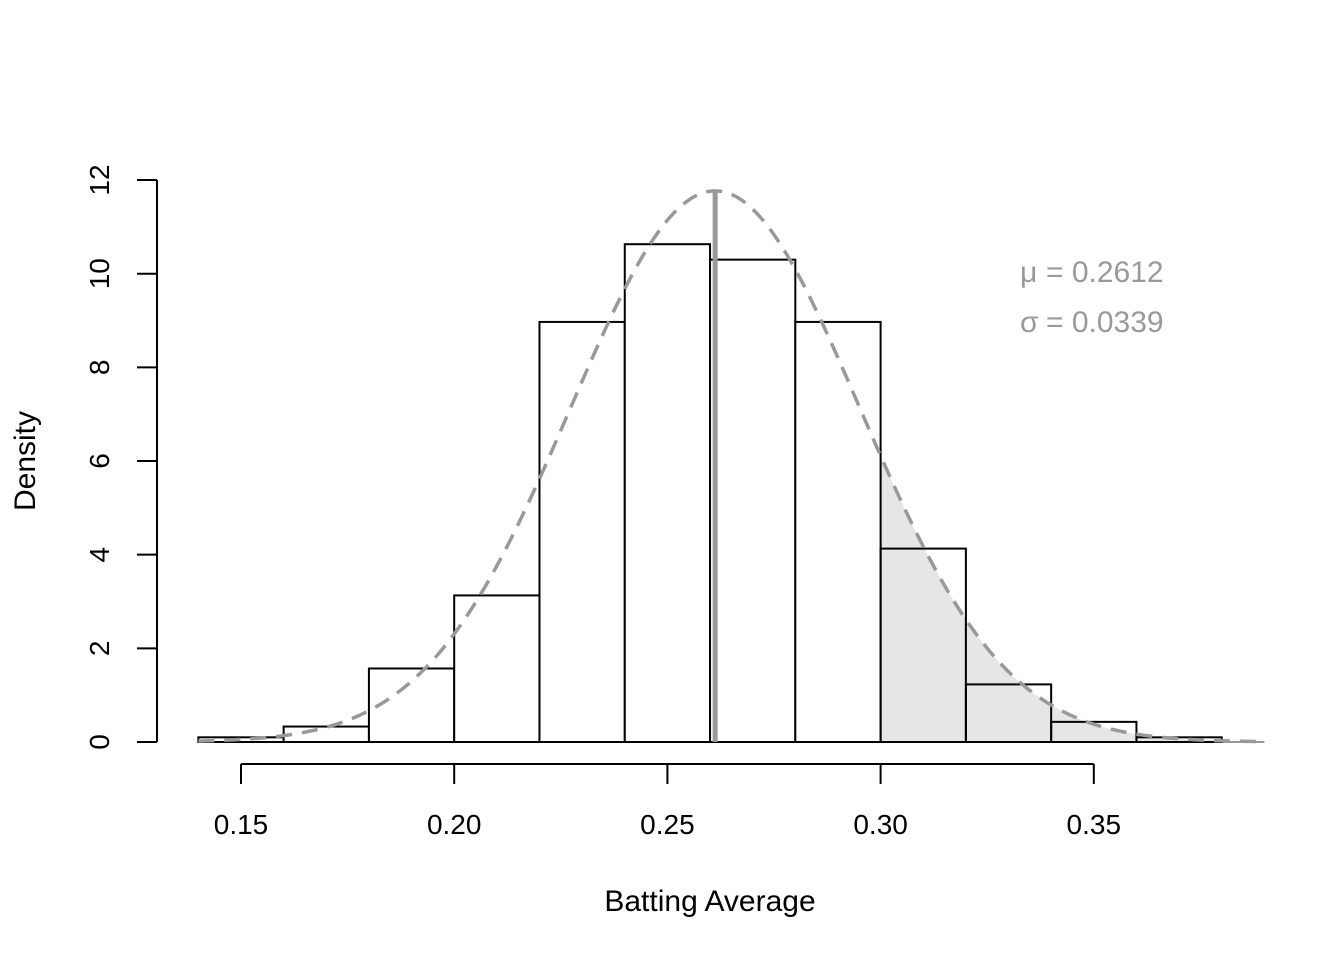  I want to click on x-tick-label-0.25: 0.25, so click(667, 824).